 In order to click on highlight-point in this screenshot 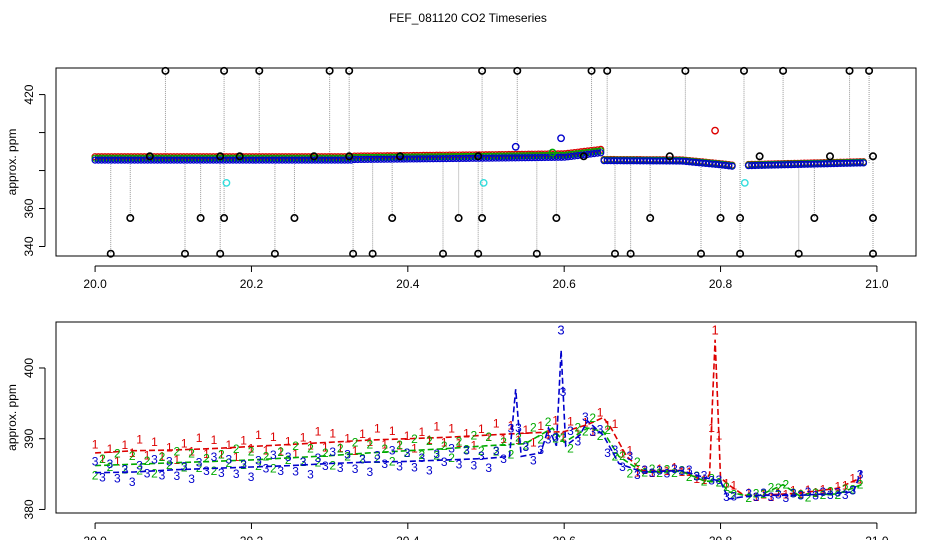, I will do `click(515, 146)`.